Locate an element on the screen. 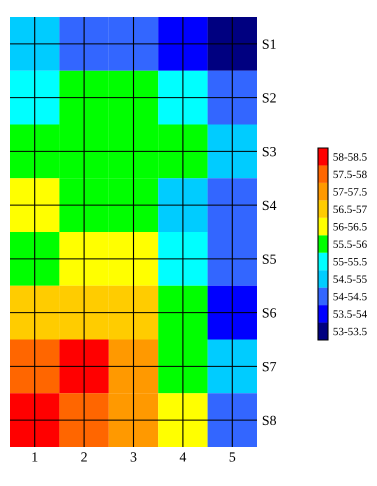 The image size is (377, 486). y-tick-label: S6 is located at coordinates (269, 313).